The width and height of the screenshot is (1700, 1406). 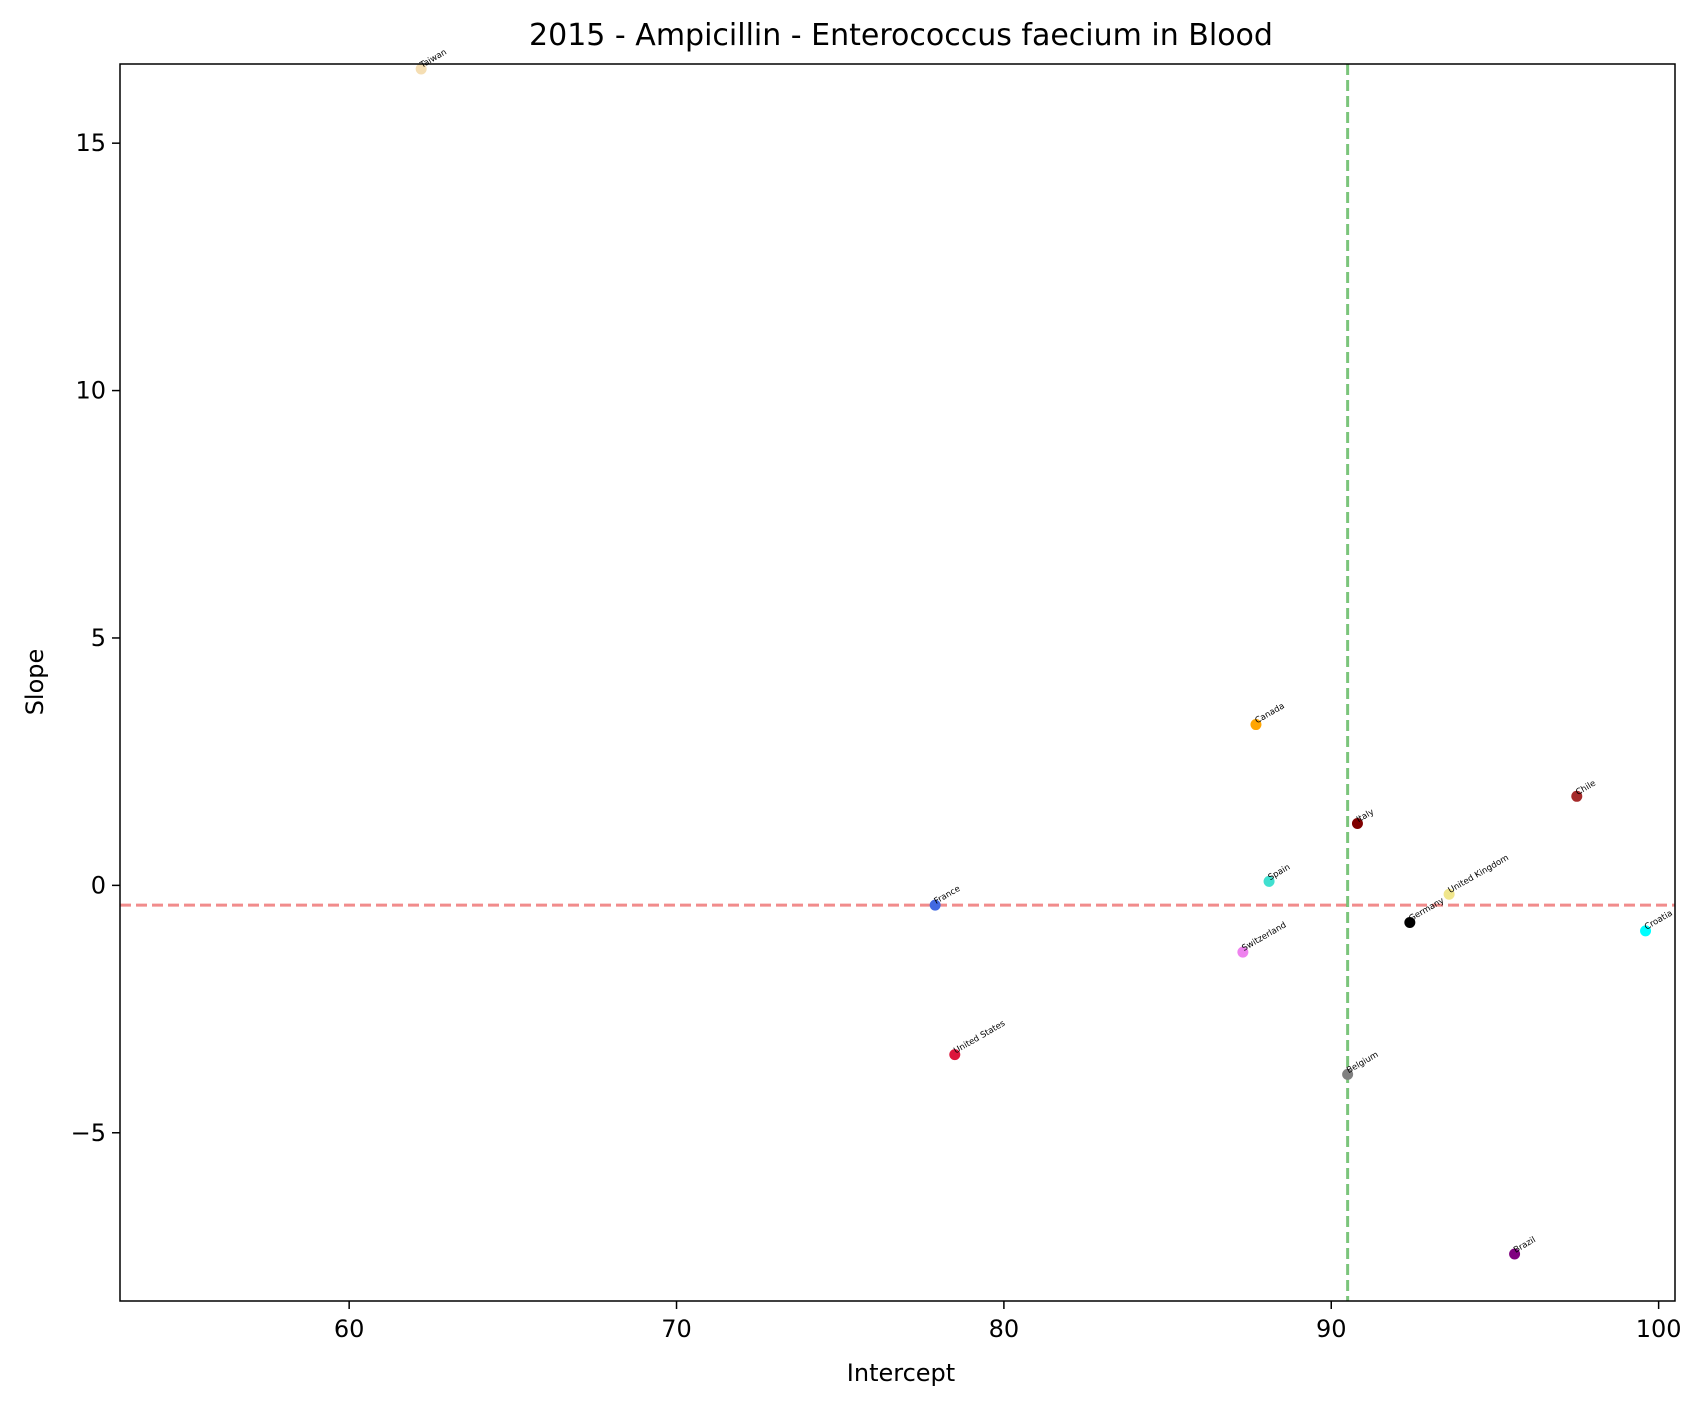 What do you see at coordinates (1659, 1329) in the screenshot?
I see `x-tick-label: 100` at bounding box center [1659, 1329].